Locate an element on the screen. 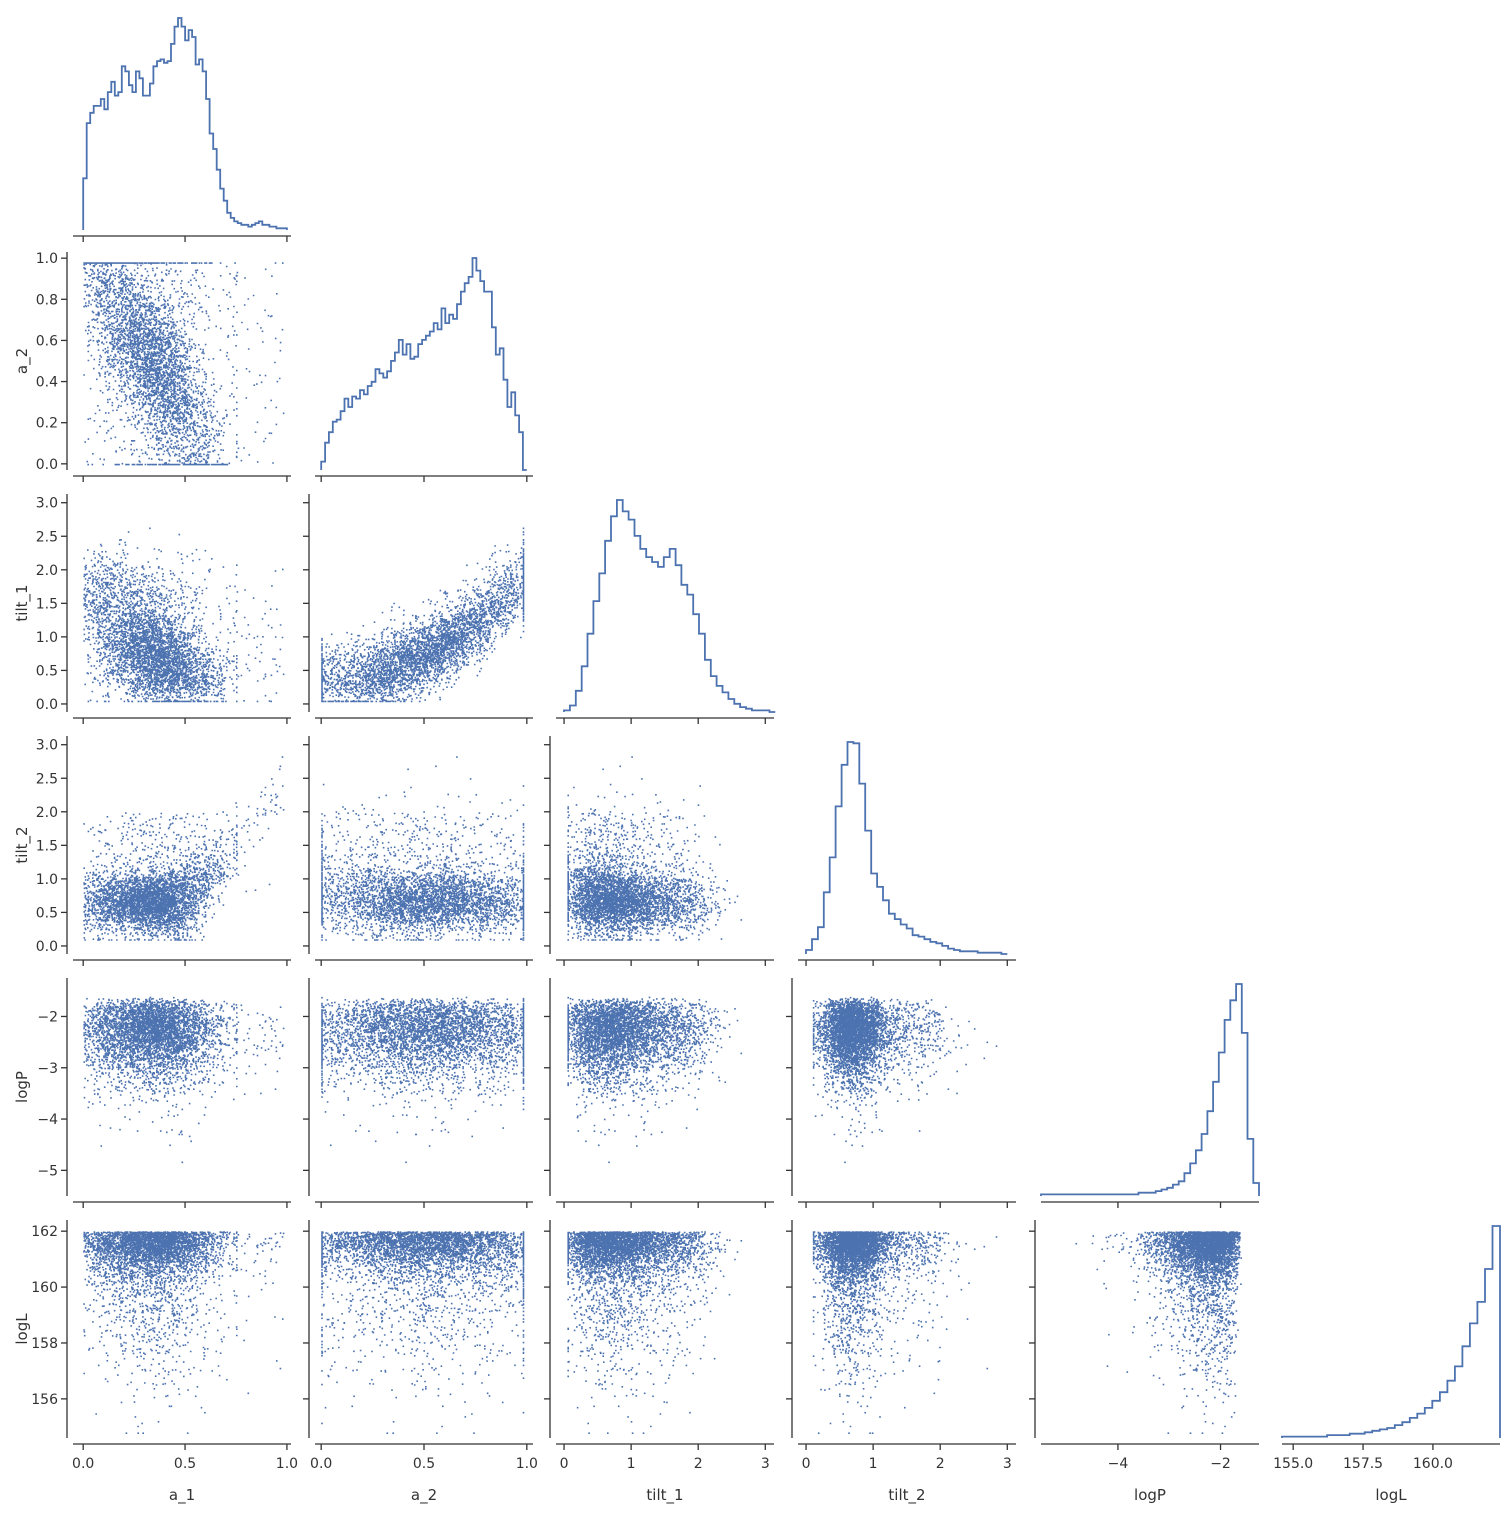 Image resolution: width=1511 pixels, height=1514 pixels. panel-logL-vs-logP: −4 −2 is located at coordinates (1144, 1346).